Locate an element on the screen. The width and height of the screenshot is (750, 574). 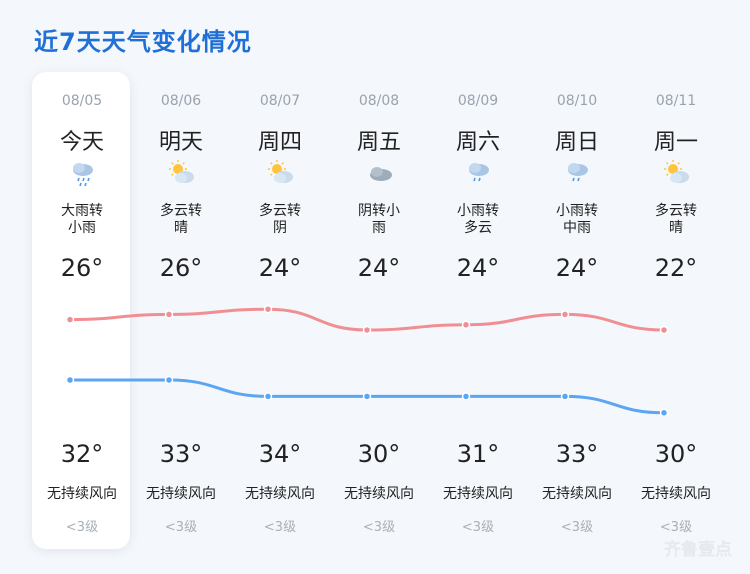
day-date: 08/11 is located at coordinates (676, 101).